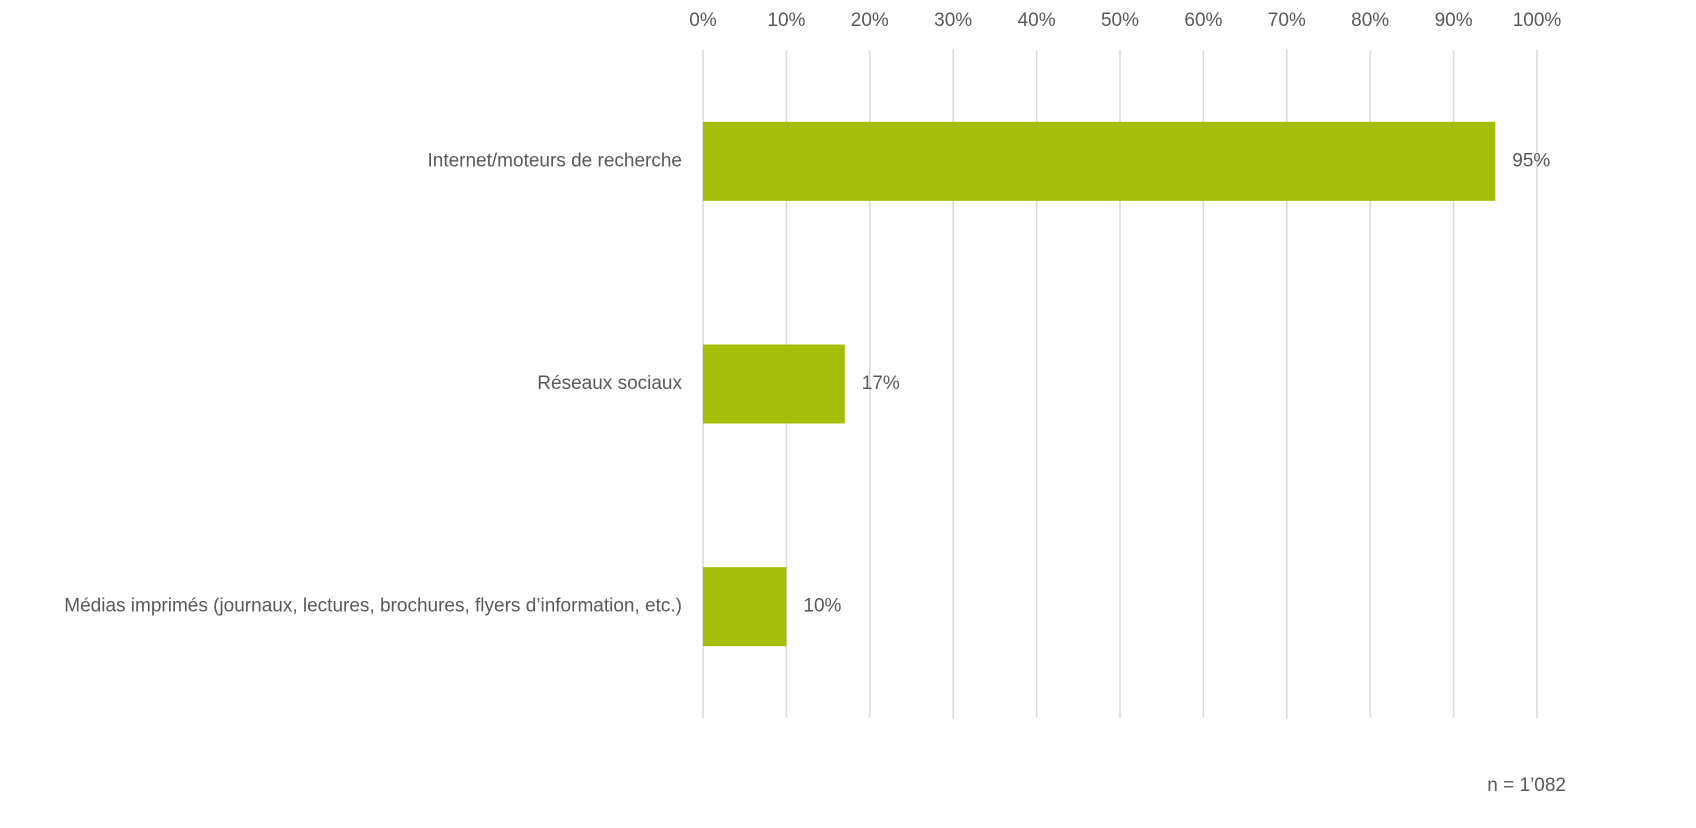  Describe the element at coordinates (1454, 20) in the screenshot. I see `x-tick-label: 90%` at that location.